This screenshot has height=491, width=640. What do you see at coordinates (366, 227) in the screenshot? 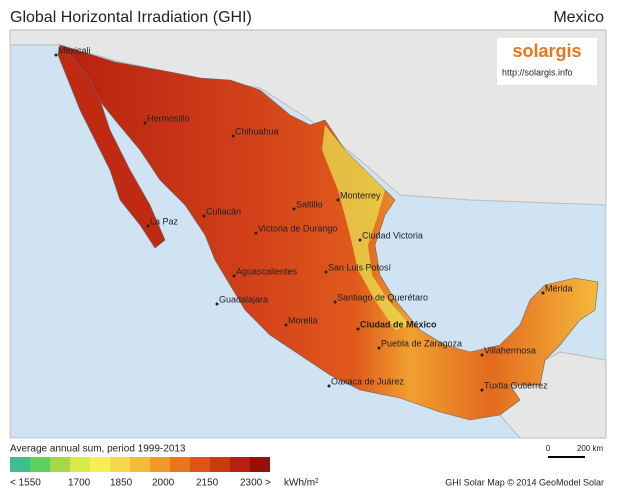
I see `gulf-band` at bounding box center [366, 227].